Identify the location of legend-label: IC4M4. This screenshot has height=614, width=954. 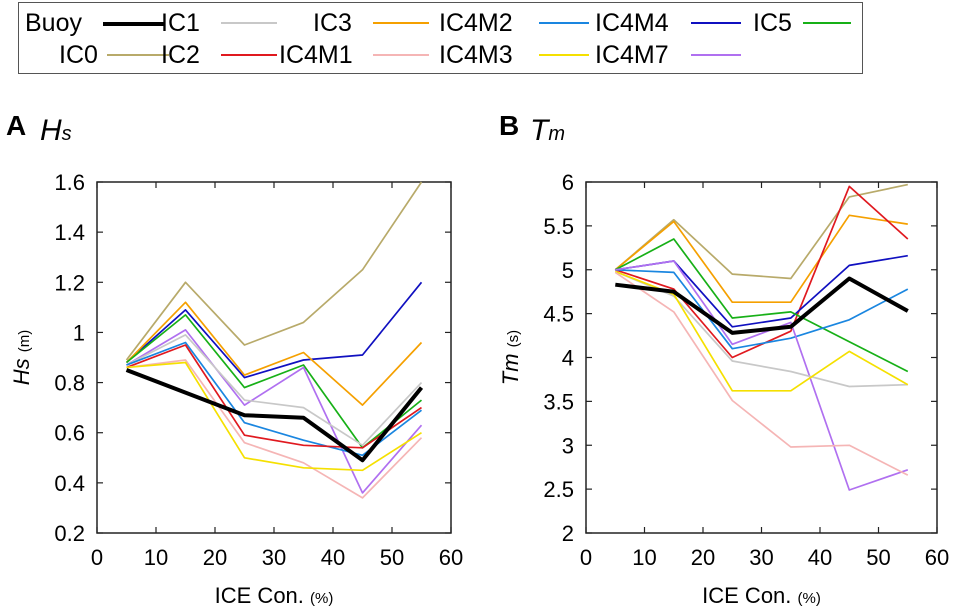
(632, 23).